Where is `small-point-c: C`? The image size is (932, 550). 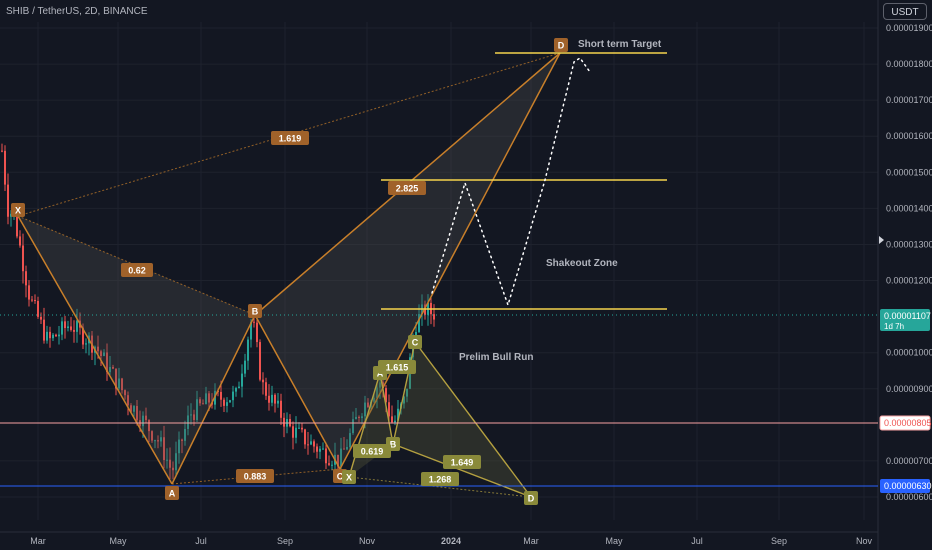 small-point-c: C is located at coordinates (415, 342).